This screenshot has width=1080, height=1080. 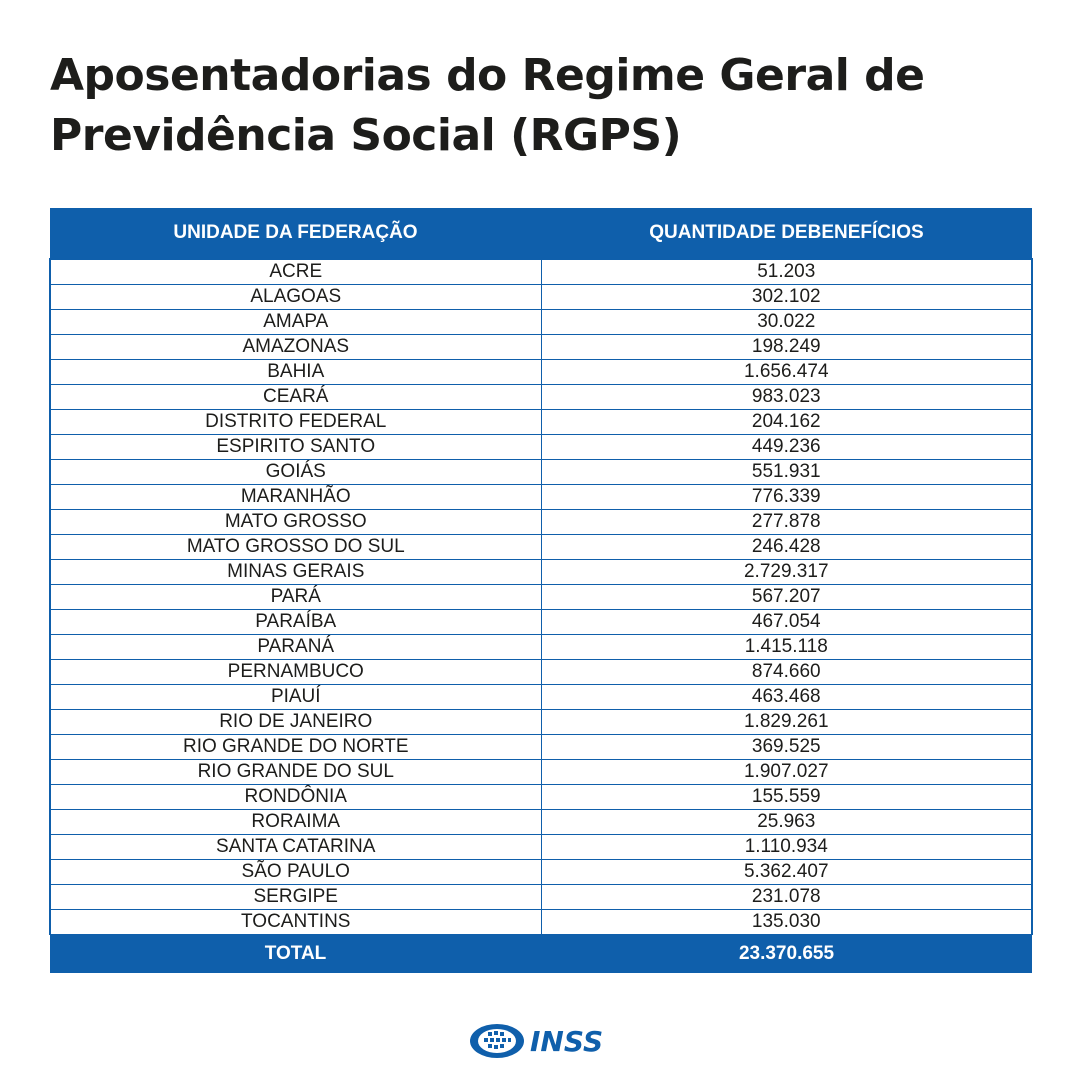 What do you see at coordinates (295, 622) in the screenshot?
I see `state-cell: PARAÍBA` at bounding box center [295, 622].